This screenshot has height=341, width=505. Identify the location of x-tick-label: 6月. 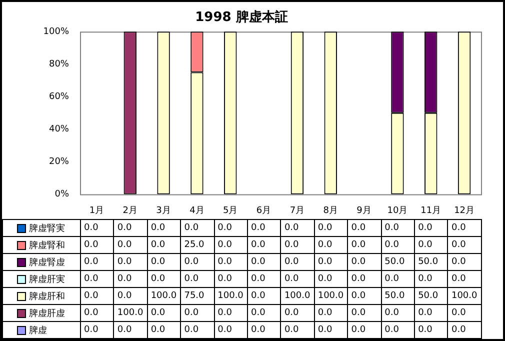
(264, 211).